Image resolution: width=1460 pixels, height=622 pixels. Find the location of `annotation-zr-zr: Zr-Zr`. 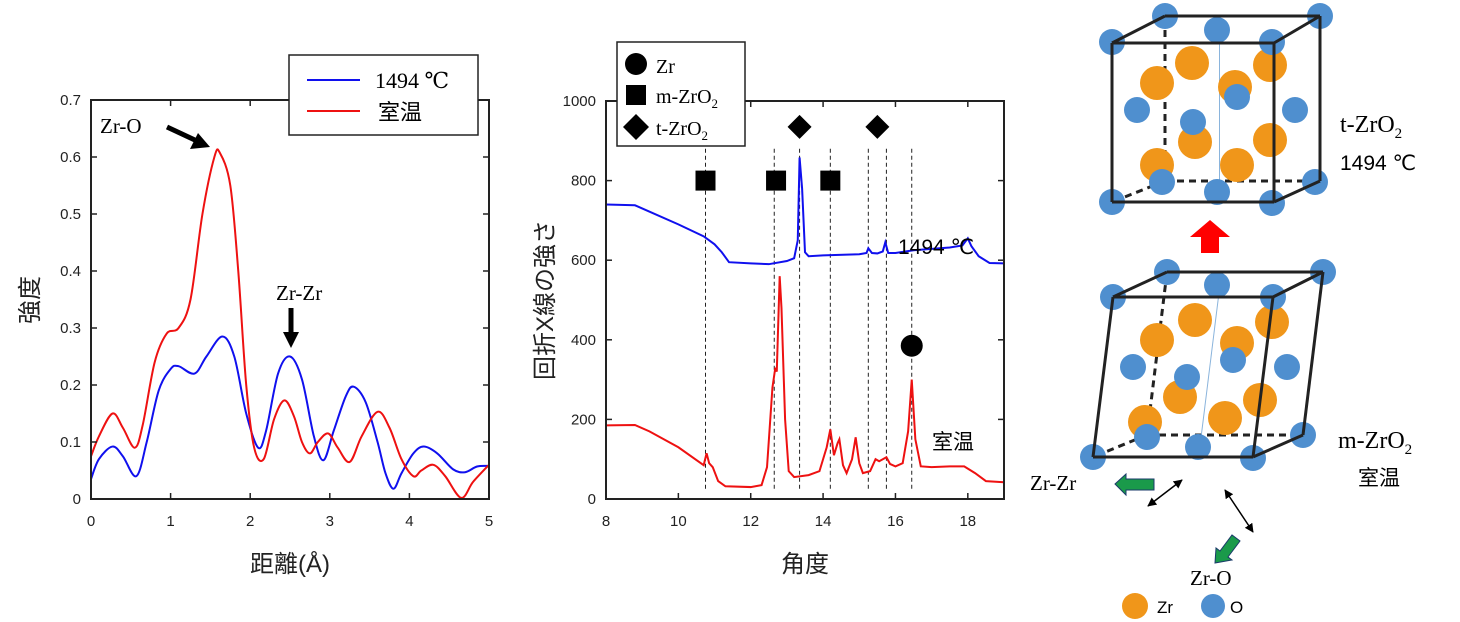

annotation-zr-zr: Zr-Zr is located at coordinates (299, 293).